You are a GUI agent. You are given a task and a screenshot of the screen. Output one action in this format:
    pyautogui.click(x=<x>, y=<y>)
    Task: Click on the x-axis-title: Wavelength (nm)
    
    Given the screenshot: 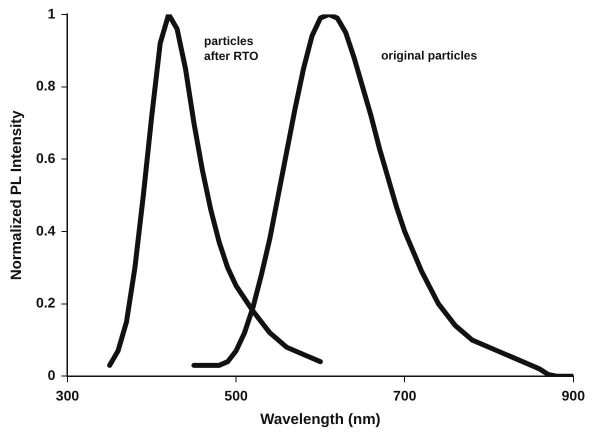 What is the action you would take?
    pyautogui.click(x=320, y=419)
    